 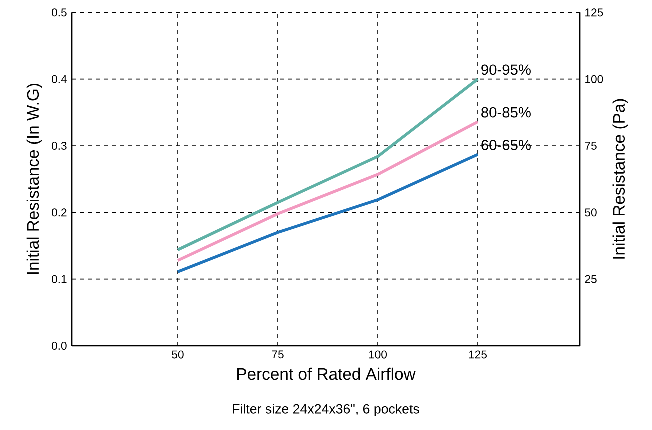 I want to click on series-label: 60-65%, so click(x=506, y=145).